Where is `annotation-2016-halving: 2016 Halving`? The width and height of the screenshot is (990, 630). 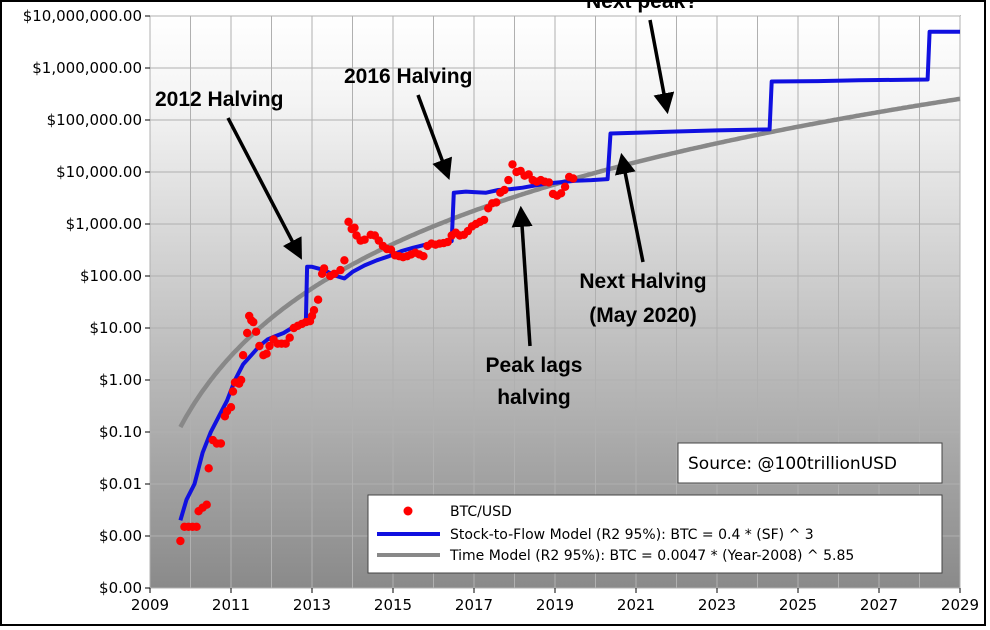
annotation-2016-halving: 2016 Halving is located at coordinates (408, 76).